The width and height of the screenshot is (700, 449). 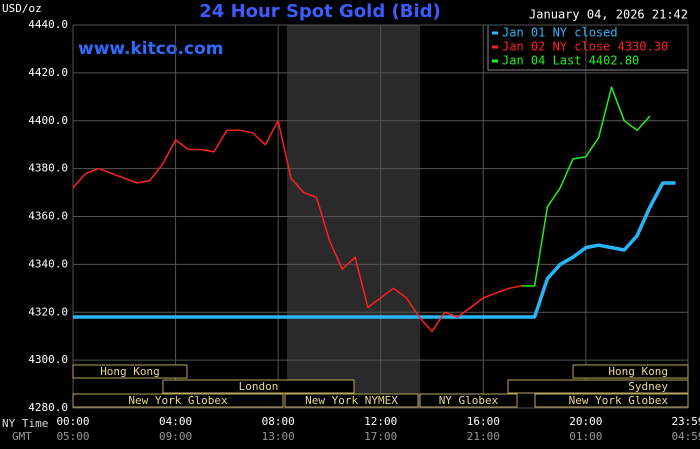 I want to click on x2-tick-label: 05:00, so click(x=72, y=436).